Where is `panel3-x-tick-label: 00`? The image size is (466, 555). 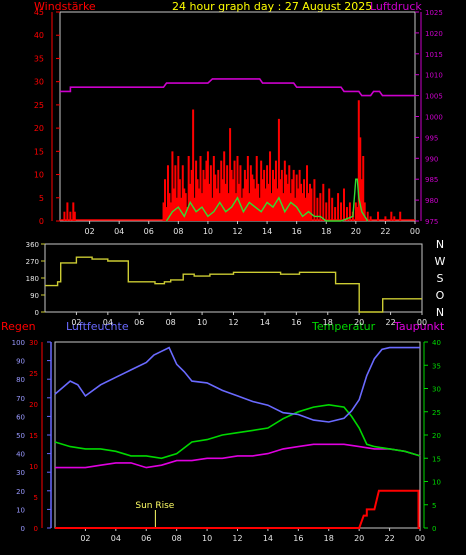 panel3-x-tick-label: 00 is located at coordinates (420, 538).